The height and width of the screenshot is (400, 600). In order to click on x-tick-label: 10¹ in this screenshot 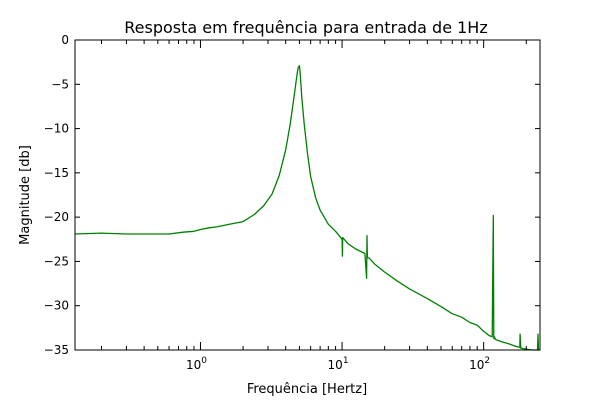, I will do `click(338, 364)`.